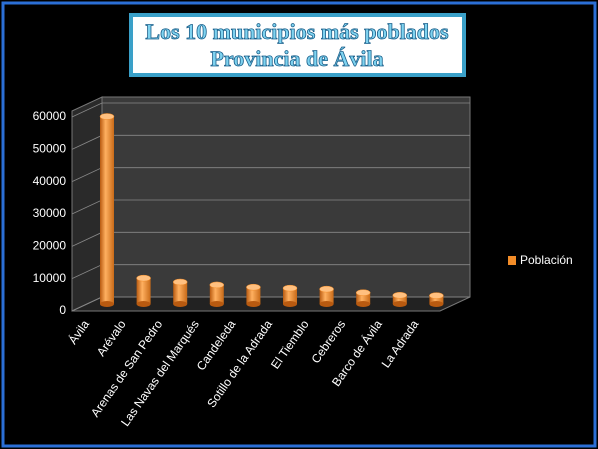 Image resolution: width=598 pixels, height=449 pixels. I want to click on floor, so click(271, 304).